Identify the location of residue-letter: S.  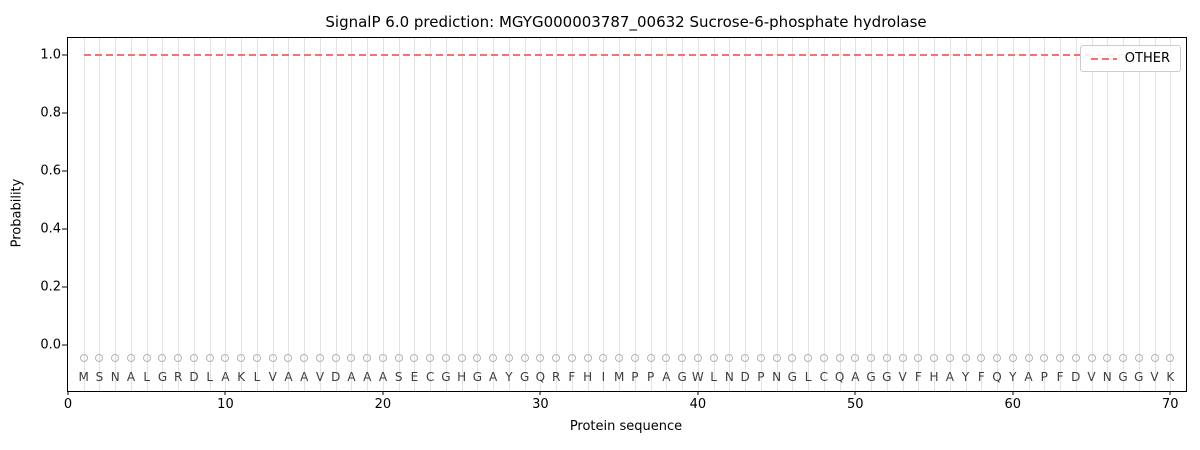
(398, 377).